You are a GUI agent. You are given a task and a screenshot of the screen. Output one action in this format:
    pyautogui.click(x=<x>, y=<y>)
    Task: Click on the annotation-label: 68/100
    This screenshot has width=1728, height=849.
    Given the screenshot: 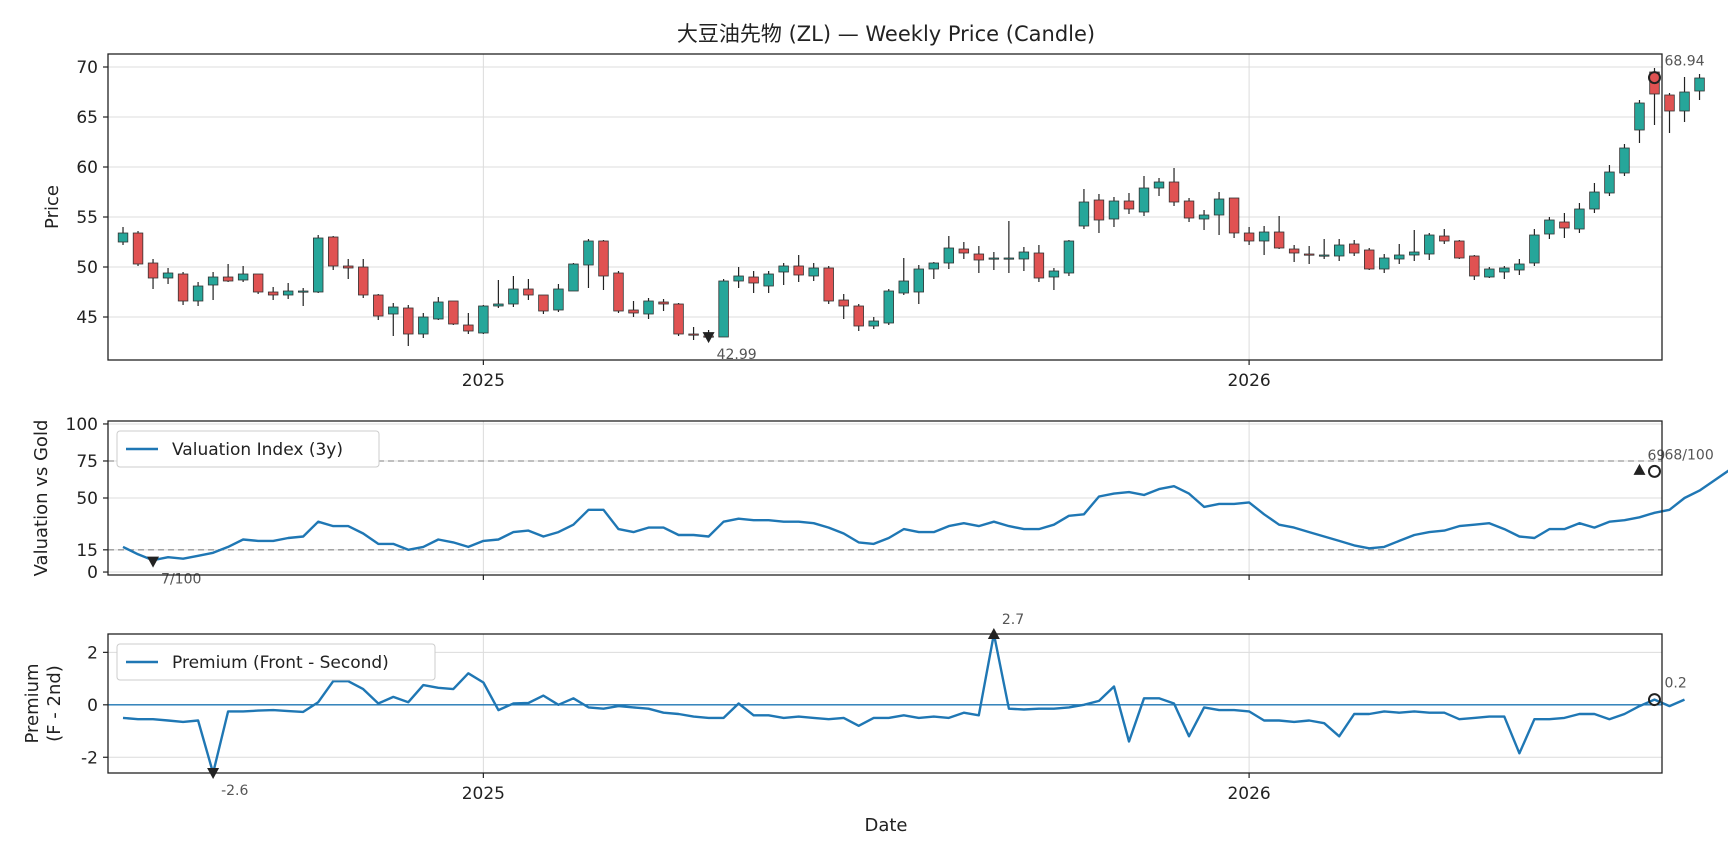 What is the action you would take?
    pyautogui.click(x=1688, y=455)
    